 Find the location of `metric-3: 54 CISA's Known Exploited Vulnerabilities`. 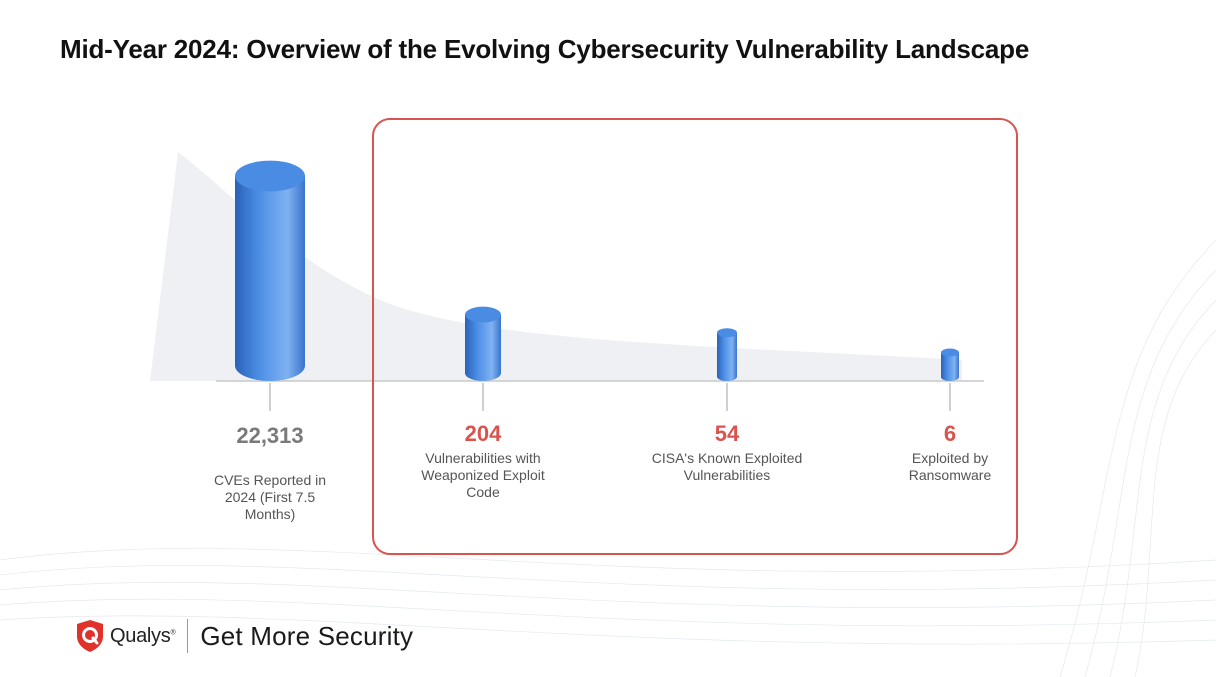

metric-3: 54 CISA's Known Exploited Vulnerabilities is located at coordinates (727, 452).